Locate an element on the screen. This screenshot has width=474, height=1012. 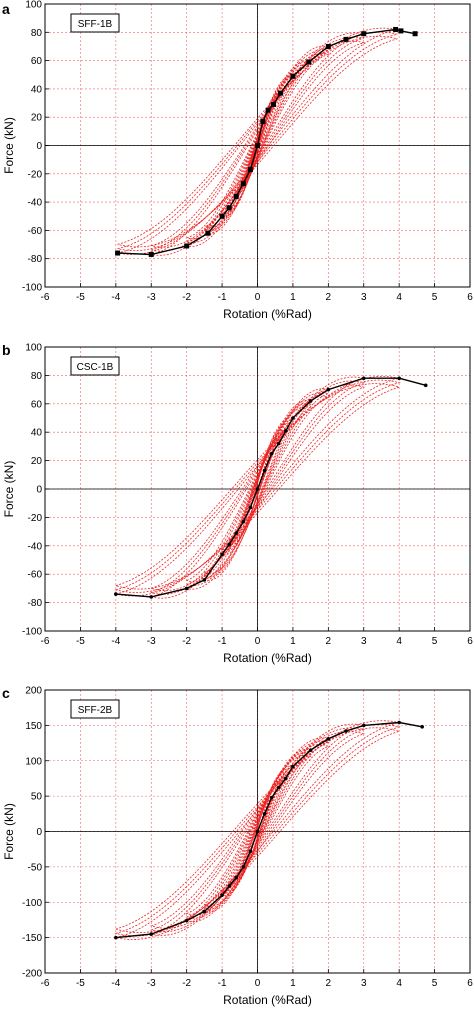
y-tick-label: 0 is located at coordinates (39, 146).